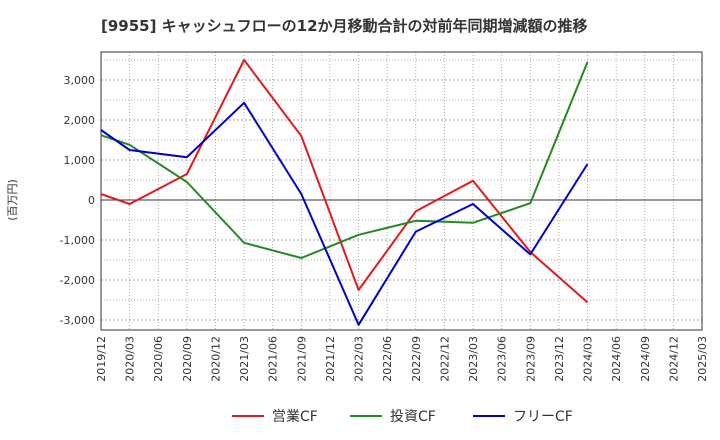 The image size is (720, 440). Describe the element at coordinates (330, 359) in the screenshot. I see `x-tick-label: 2021/12` at that location.